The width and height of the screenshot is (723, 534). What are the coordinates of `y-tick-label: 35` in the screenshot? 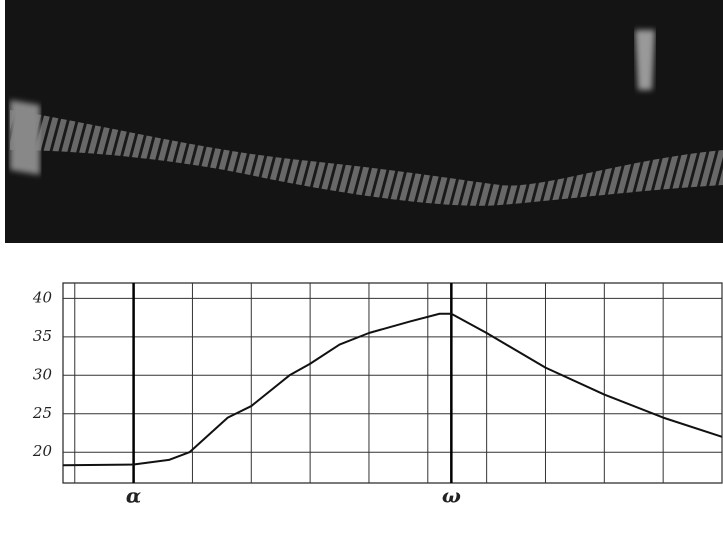 It's located at (42, 336).